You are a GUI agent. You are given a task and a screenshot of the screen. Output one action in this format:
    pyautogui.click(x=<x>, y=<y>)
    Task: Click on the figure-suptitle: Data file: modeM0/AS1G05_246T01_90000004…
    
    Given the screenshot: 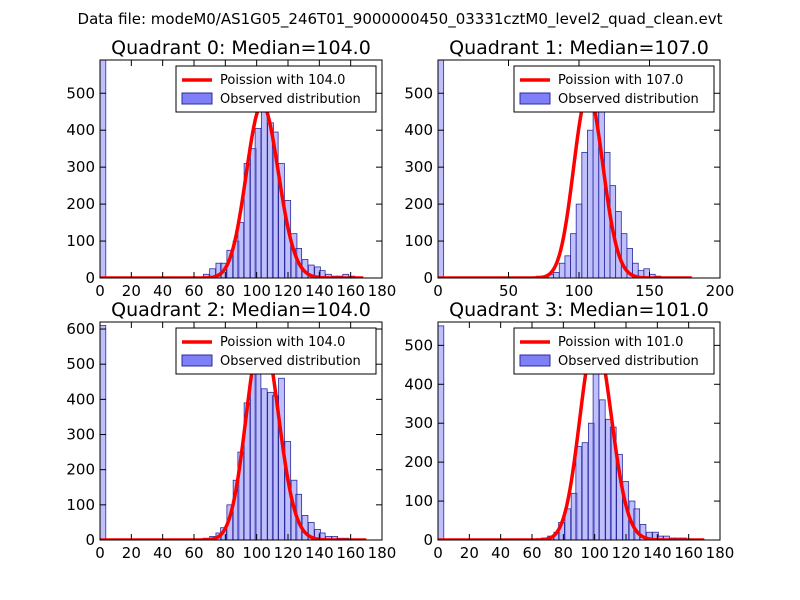 What is the action you would take?
    pyautogui.click(x=400, y=19)
    